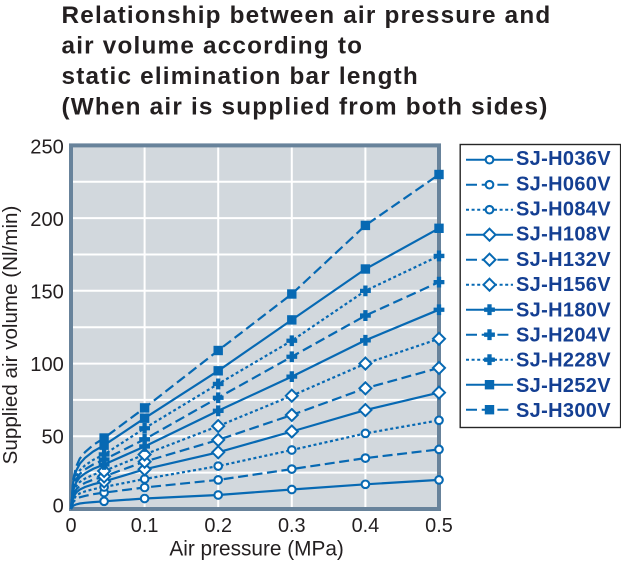 This screenshot has width=621, height=563. What do you see at coordinates (563, 361) in the screenshot?
I see `svg-text: SJ-H228V` at bounding box center [563, 361].